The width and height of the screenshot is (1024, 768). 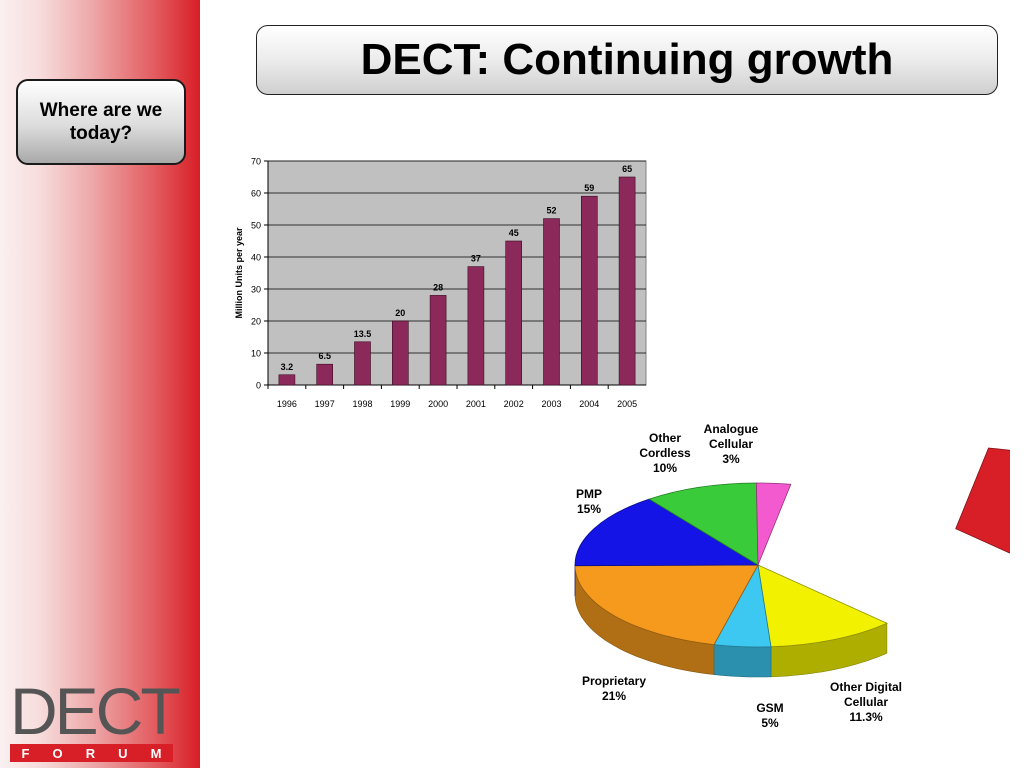 What do you see at coordinates (324, 356) in the screenshot?
I see `data-label: 6.5` at bounding box center [324, 356].